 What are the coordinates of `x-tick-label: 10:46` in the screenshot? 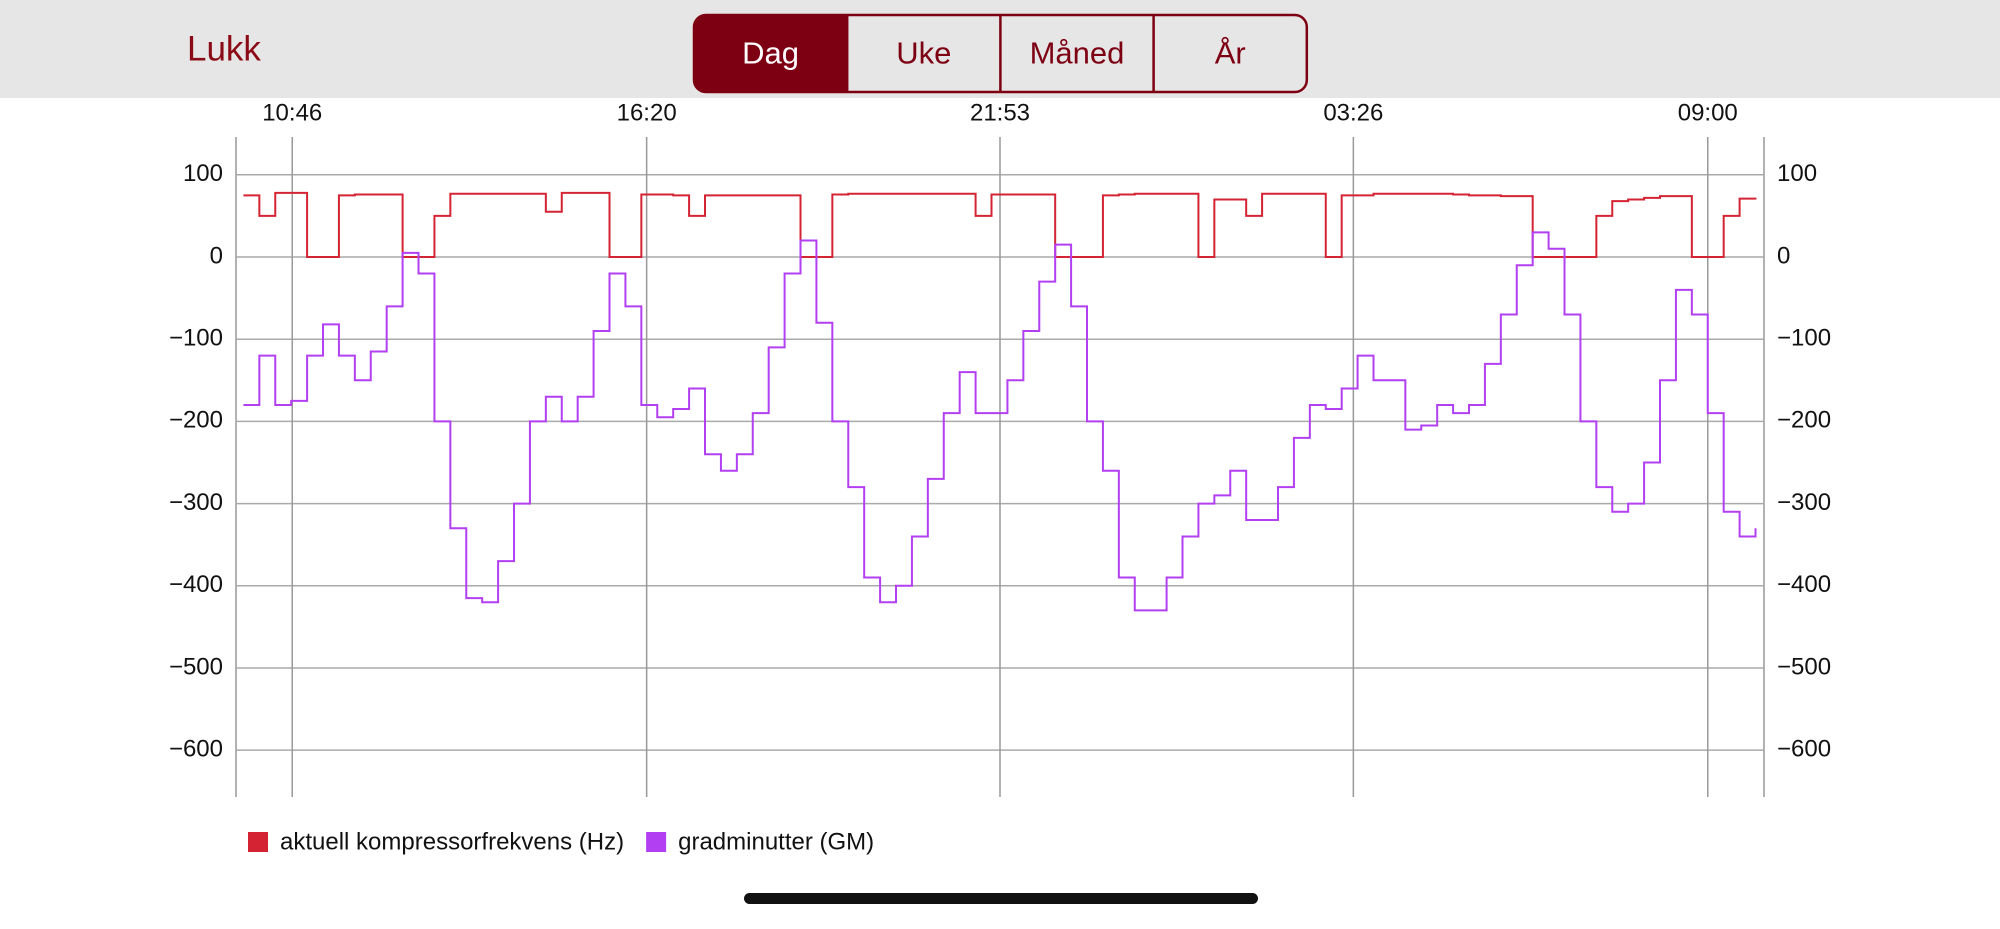 It's located at (292, 112).